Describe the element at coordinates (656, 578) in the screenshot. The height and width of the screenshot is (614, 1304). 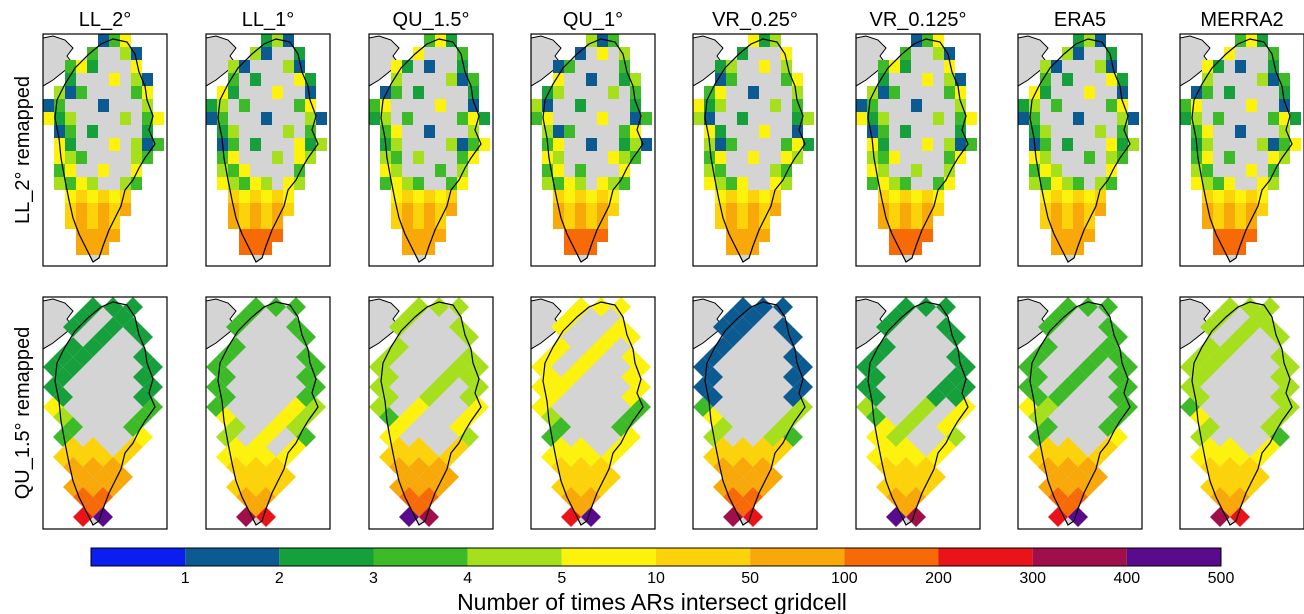
I see `colorbar-tick-label: 10` at that location.